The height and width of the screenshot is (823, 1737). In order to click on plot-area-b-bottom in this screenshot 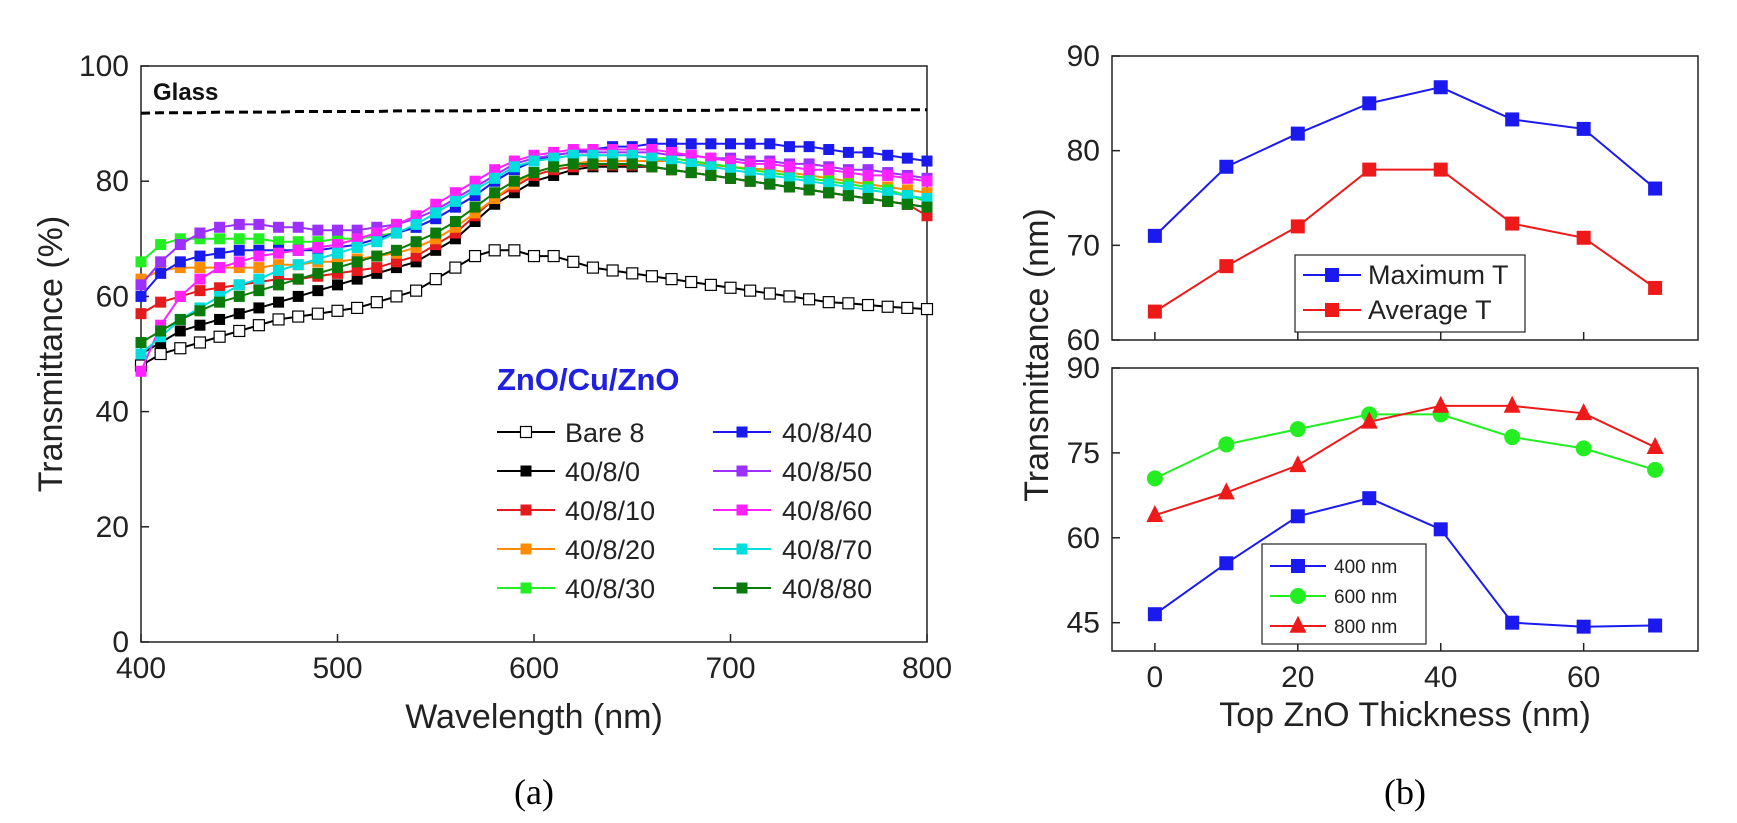, I will do `click(1405, 509)`.